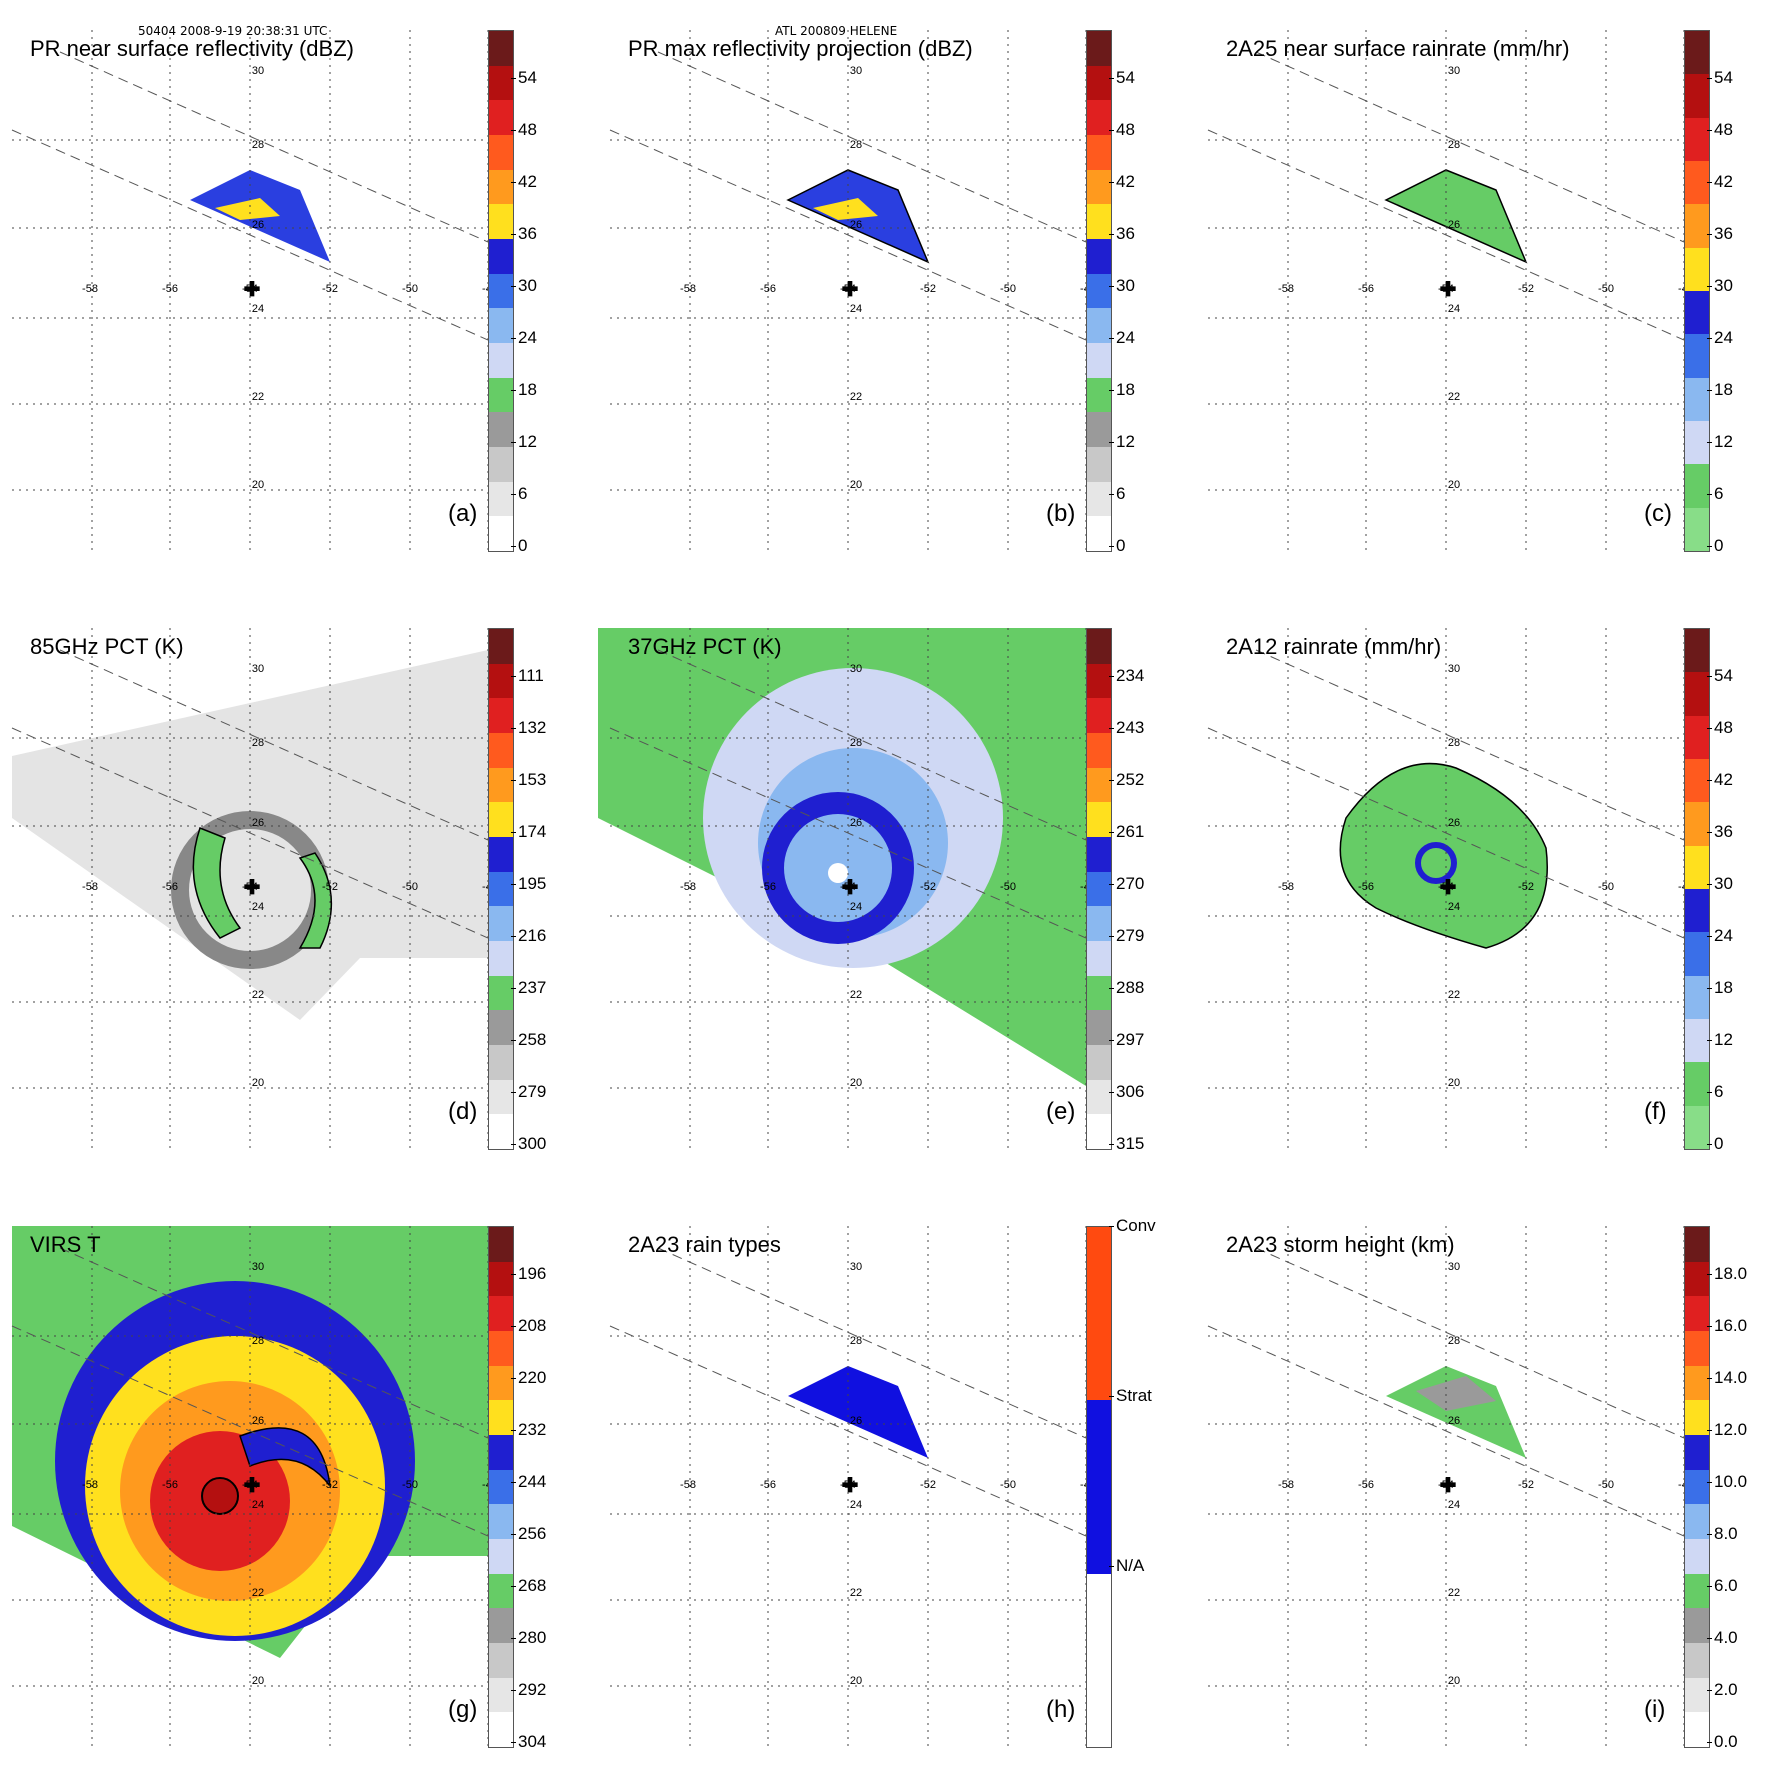 The image size is (1771, 1786). What do you see at coordinates (528, 1585) in the screenshot?
I see `colorbar-tick-label: 268` at bounding box center [528, 1585].